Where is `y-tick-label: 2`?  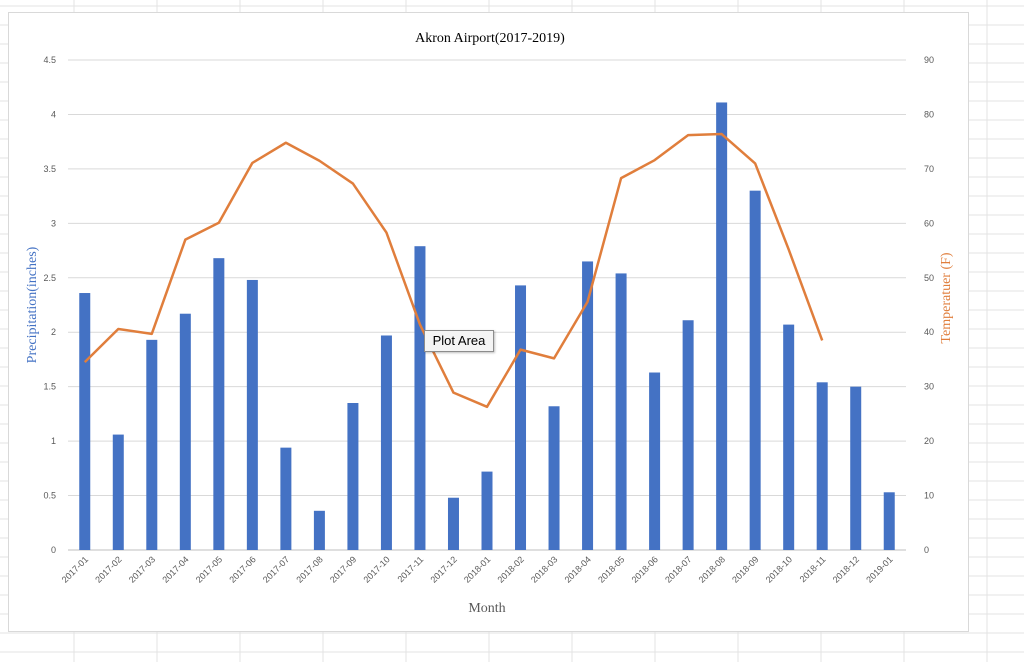
y-tick-label: 2 is located at coordinates (53, 332).